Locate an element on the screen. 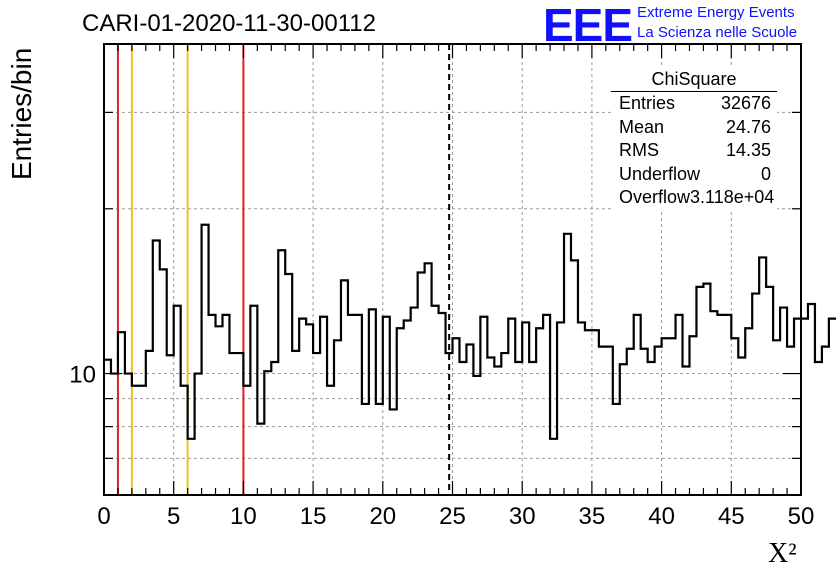 The height and width of the screenshot is (572, 836). x-tick-label: 0 is located at coordinates (103, 516).